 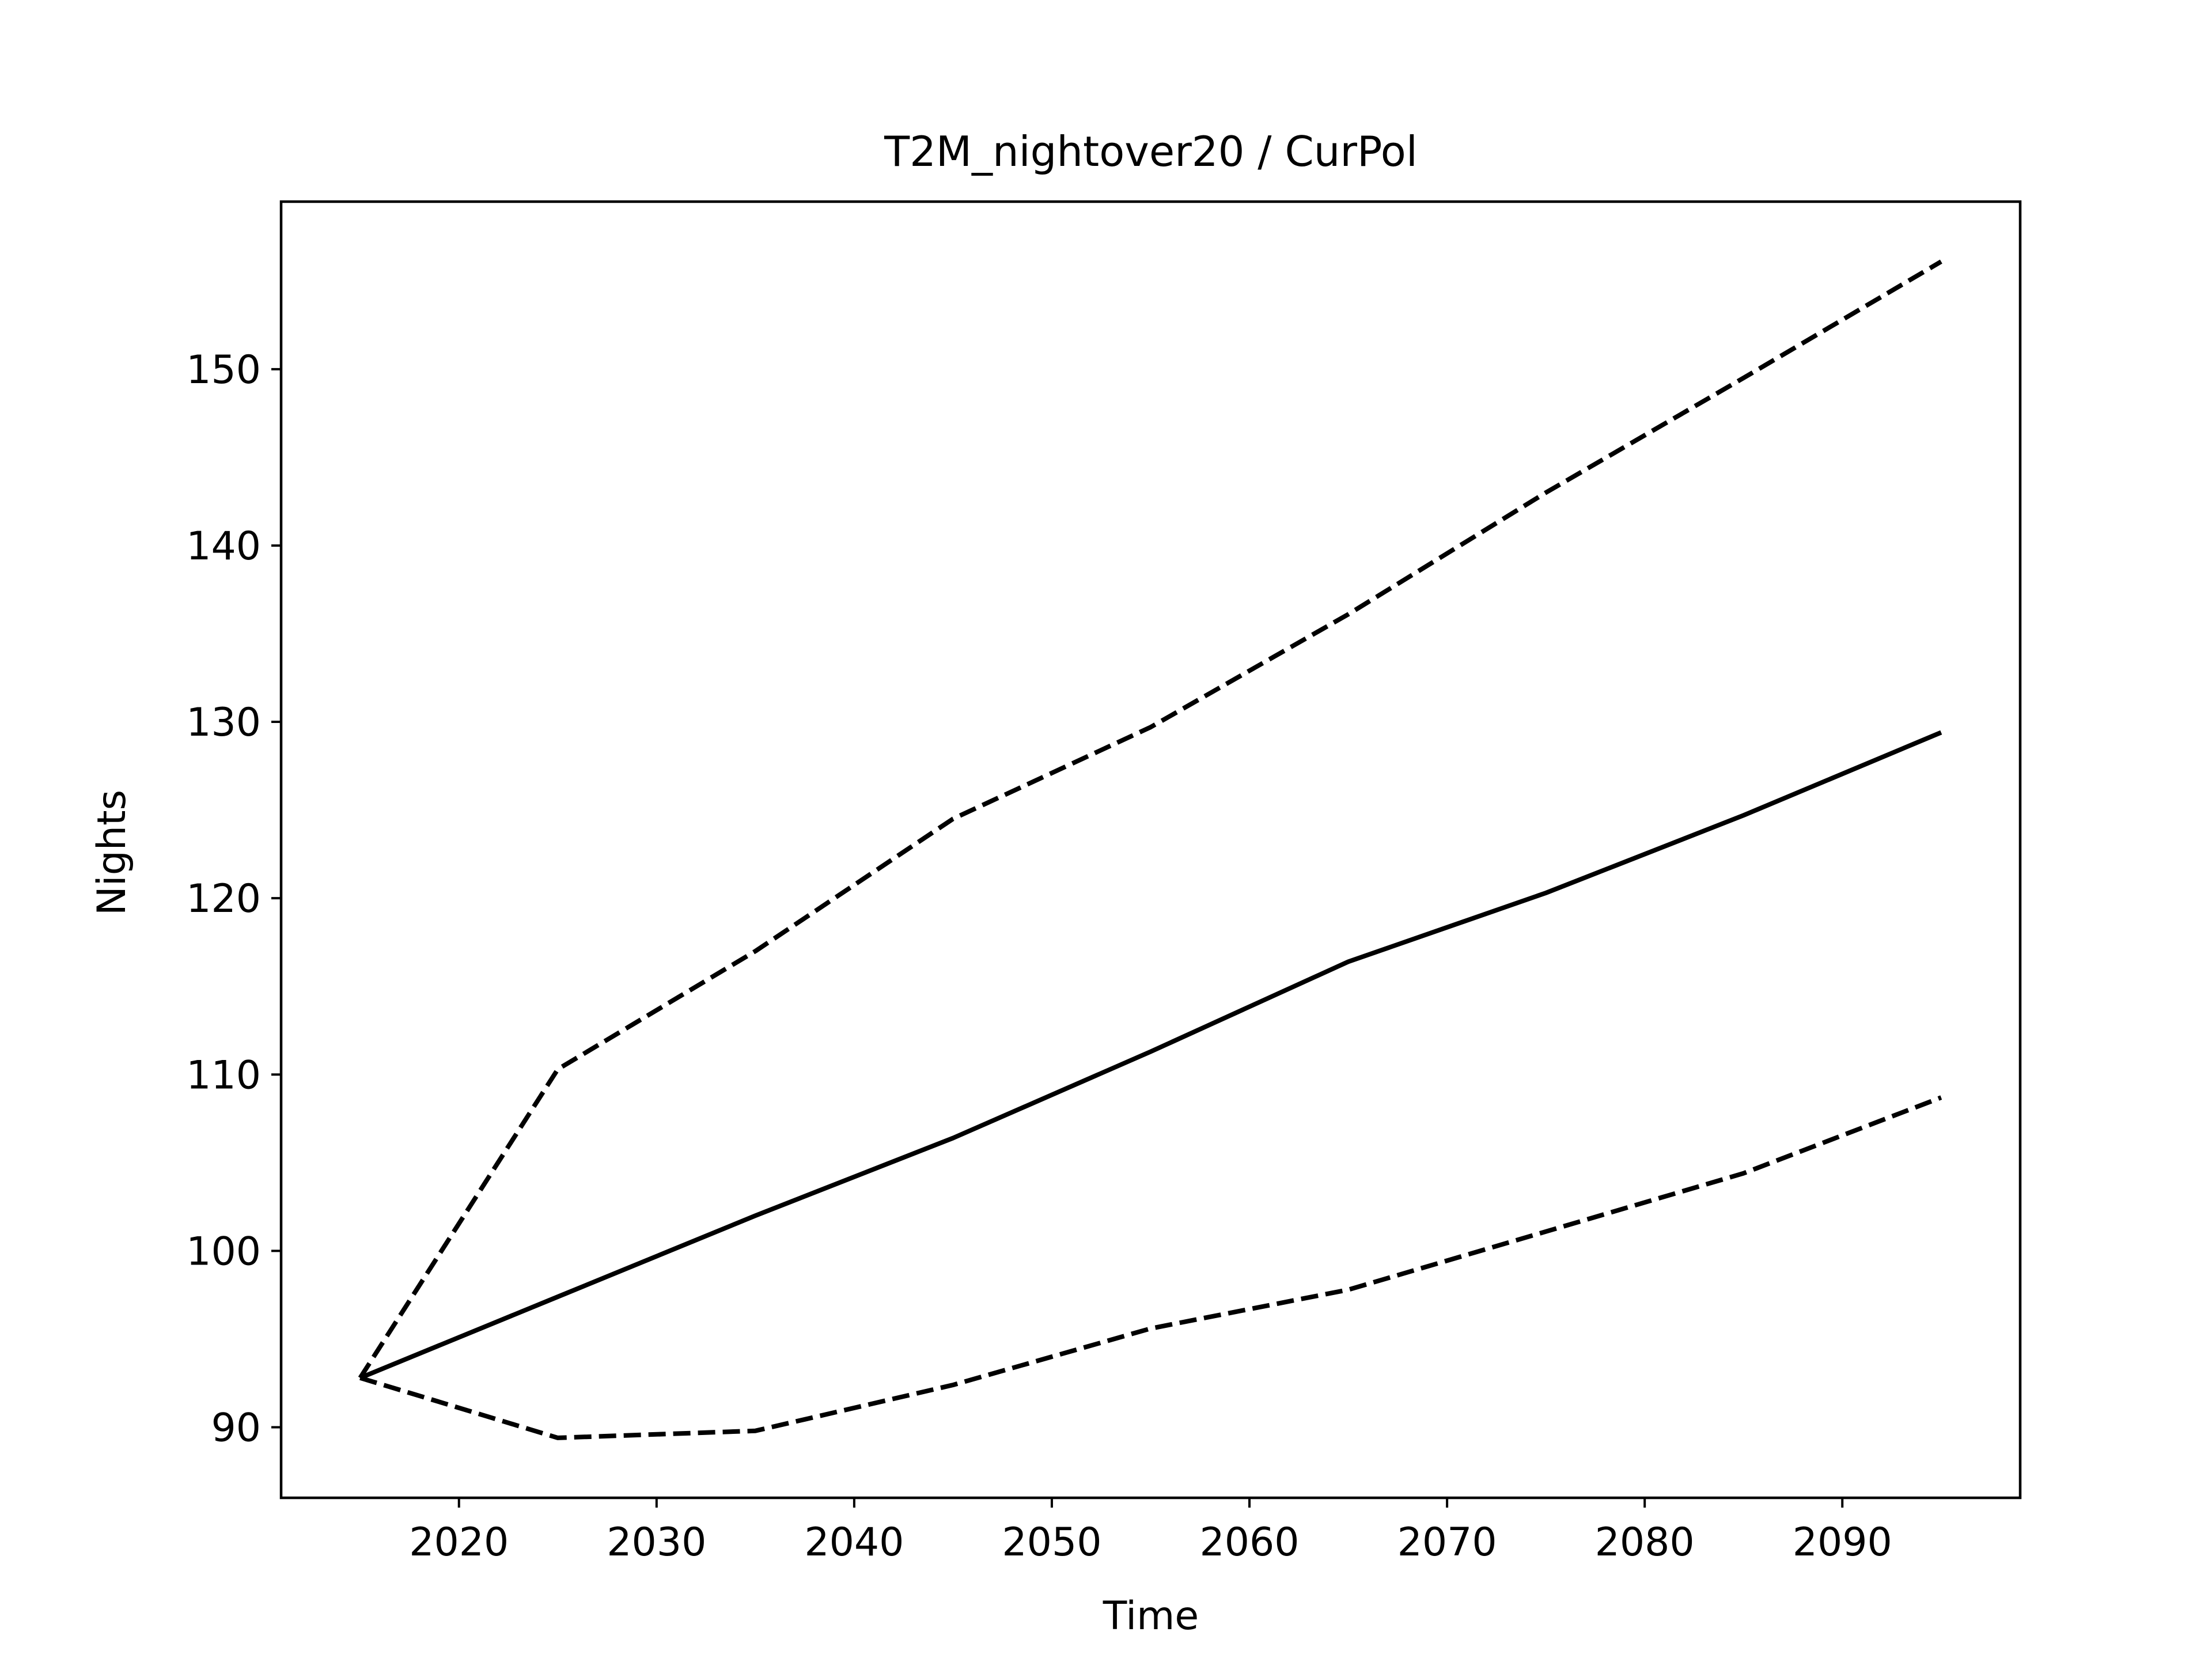 What do you see at coordinates (223, 546) in the screenshot?
I see `y-tick-label: 140` at bounding box center [223, 546].